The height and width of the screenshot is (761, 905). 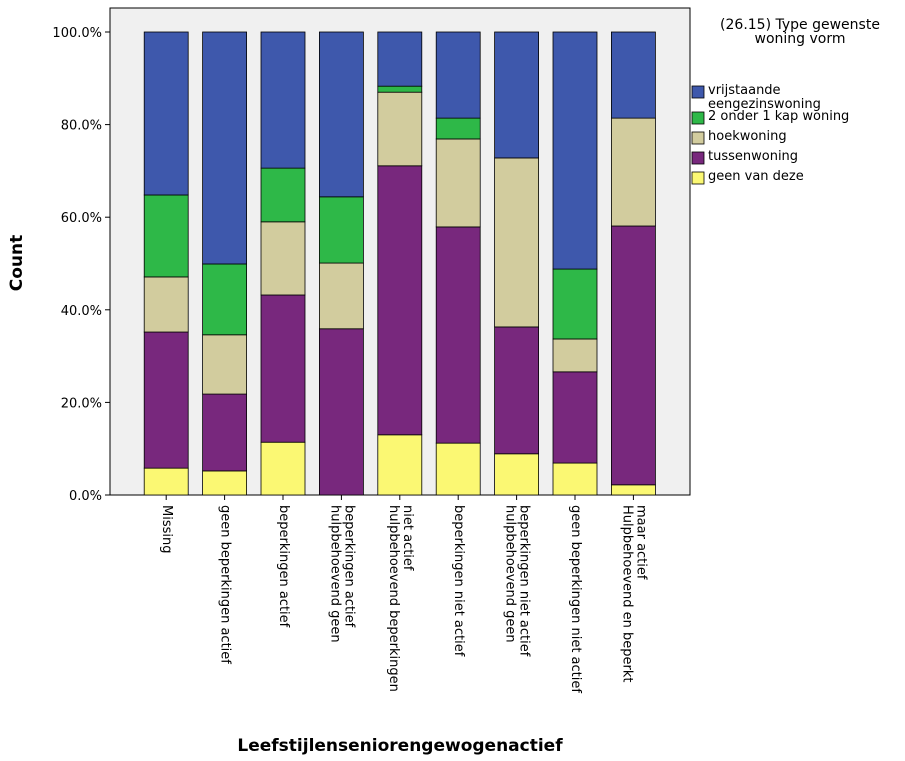 I want to click on x-tick-label: geen beperkingen actief, so click(x=225, y=584).